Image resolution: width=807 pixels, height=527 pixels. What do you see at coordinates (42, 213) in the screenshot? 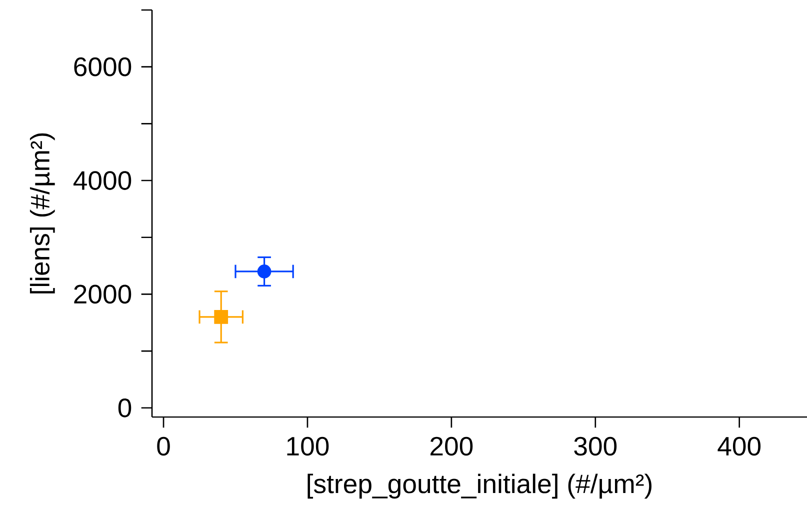
I see `y-axis-title: [liens] (#/µm²)` at bounding box center [42, 213].